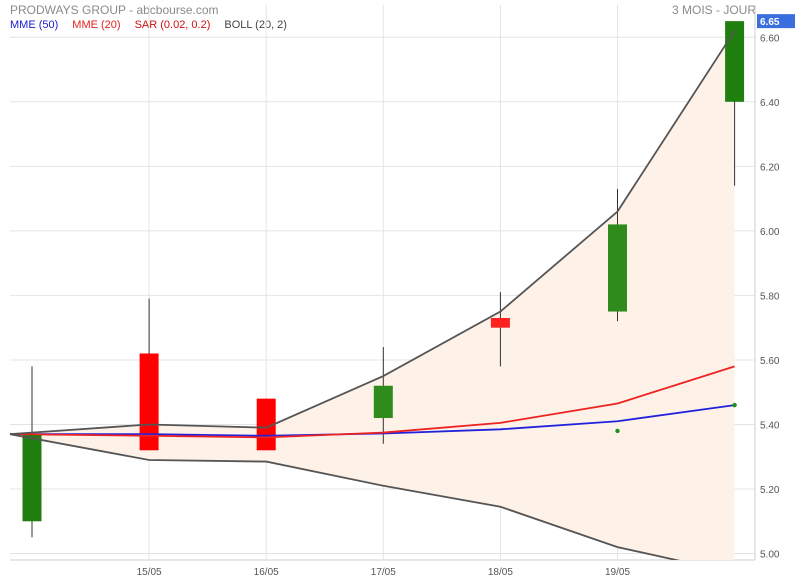 Image resolution: width=800 pixels, height=580 pixels. Describe the element at coordinates (770, 232) in the screenshot. I see `y-tick-label: 6.00` at that location.